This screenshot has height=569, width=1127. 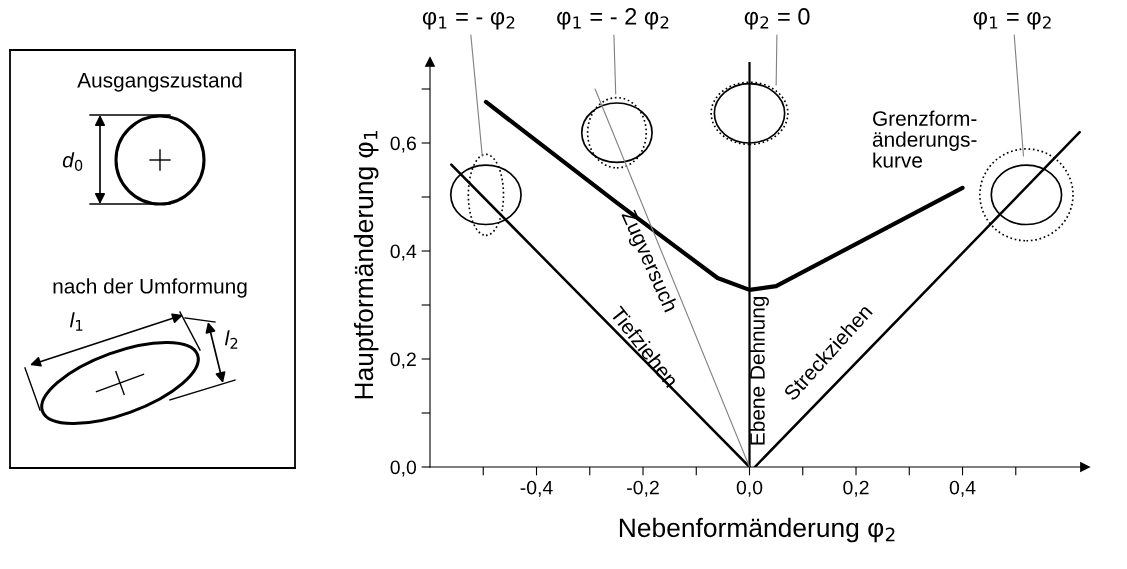 I want to click on text: φ$_{1}$ = - φ$_{2}$, so click(x=468, y=20).